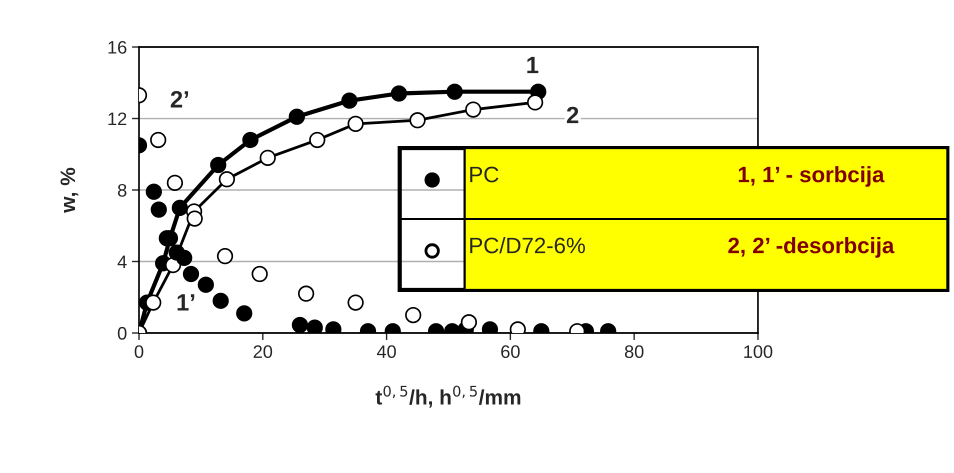  What do you see at coordinates (386, 351) in the screenshot?
I see `x-tick-label: 40` at bounding box center [386, 351].